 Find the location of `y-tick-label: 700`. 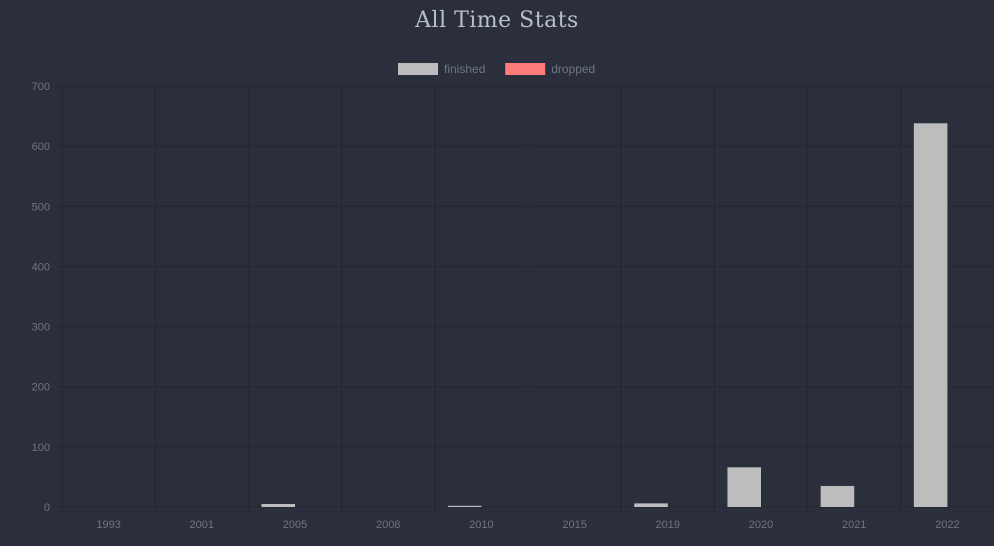

y-tick-label: 700 is located at coordinates (41, 87).